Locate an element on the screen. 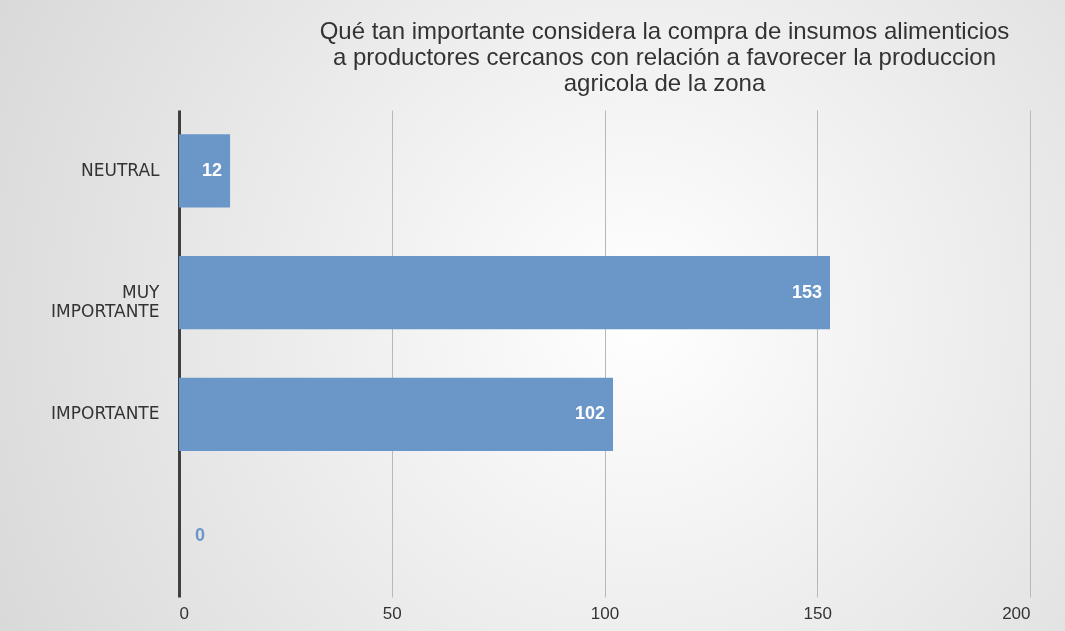  x-tick-label: 100 is located at coordinates (605, 613).